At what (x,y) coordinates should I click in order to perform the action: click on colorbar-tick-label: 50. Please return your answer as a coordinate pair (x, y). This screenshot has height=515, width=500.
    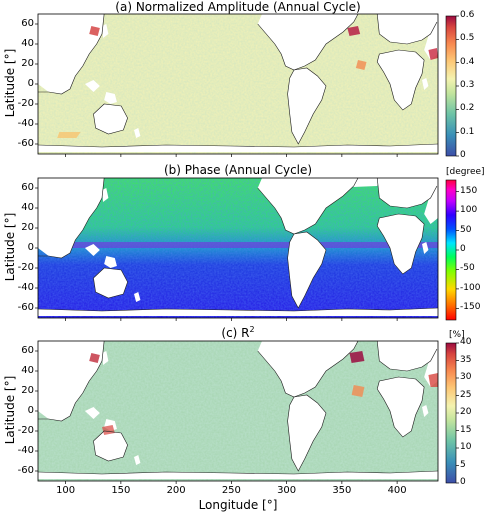
    Looking at the image, I should click on (466, 229).